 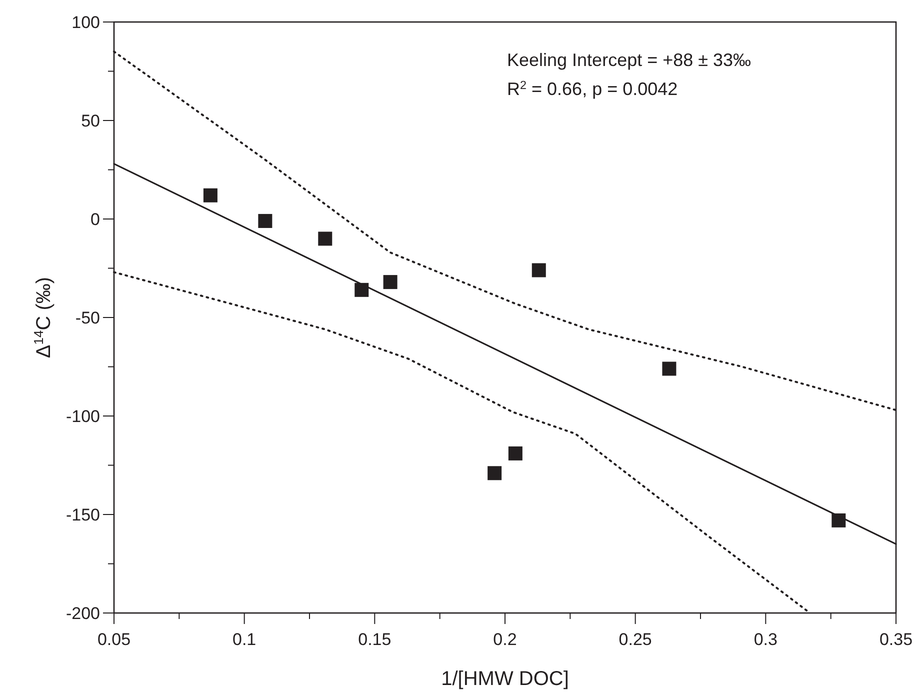 I want to click on x-tick-label: 0.3, so click(x=766, y=639).